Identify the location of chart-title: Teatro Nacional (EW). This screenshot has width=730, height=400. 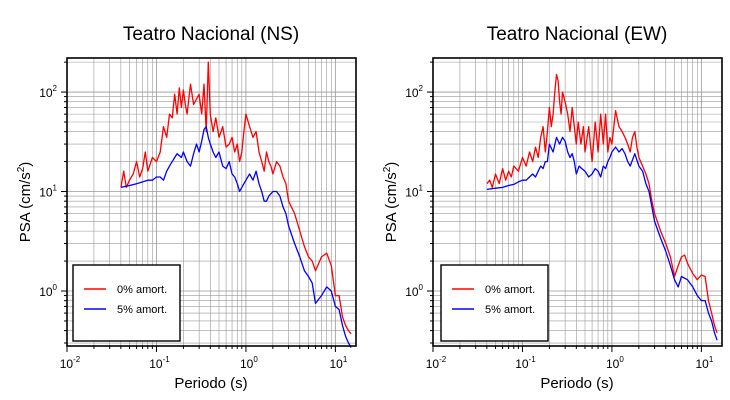
(577, 34).